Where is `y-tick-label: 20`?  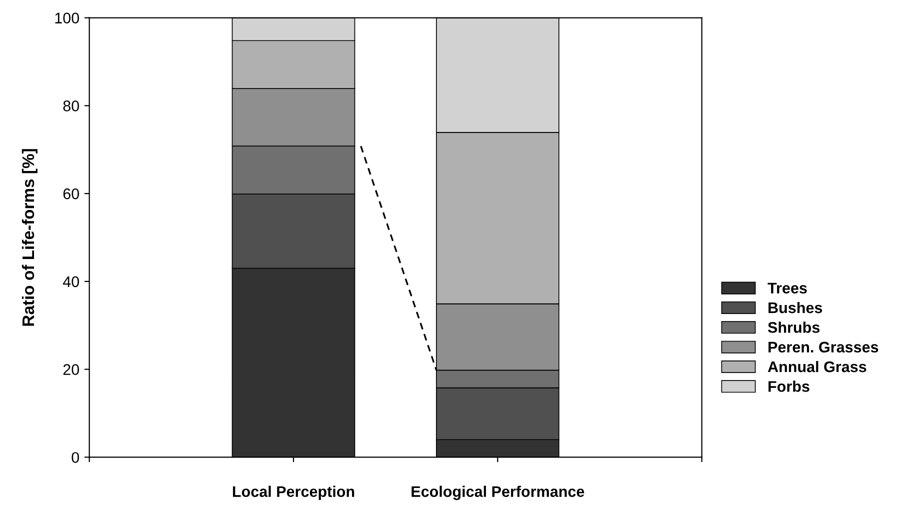
y-tick-label: 20 is located at coordinates (71, 369).